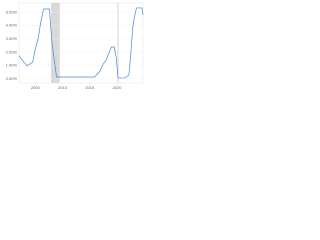 Image resolution: width=320 pixels, height=240 pixels. Describe the element at coordinates (12, 78) in the screenshot. I see `y-tick-label: 0.00%` at that location.